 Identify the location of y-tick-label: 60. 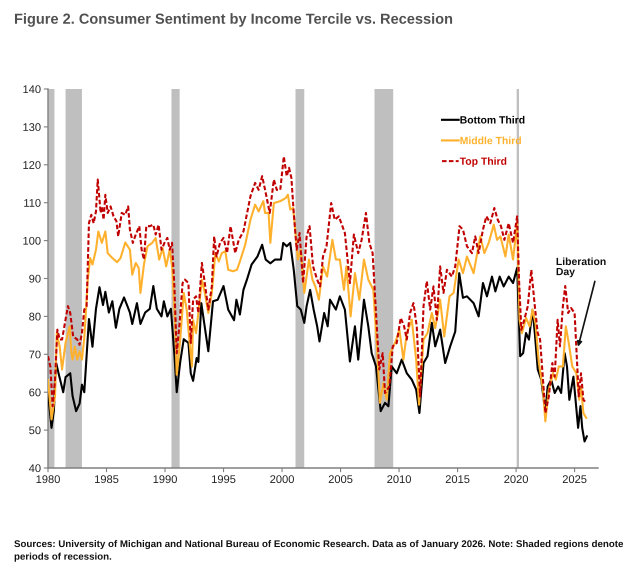
(35, 392).